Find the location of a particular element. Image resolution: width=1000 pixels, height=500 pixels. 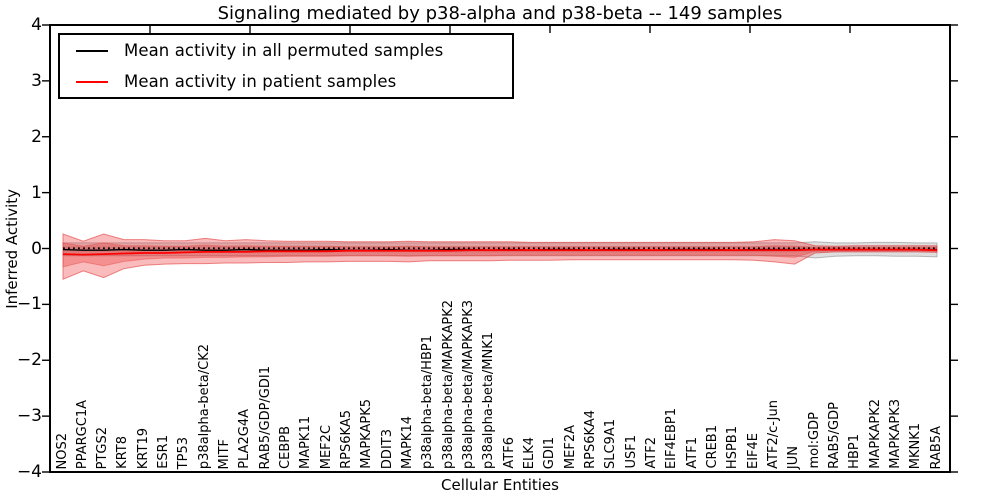

x-category-label: MAPKAPK5 is located at coordinates (367, 434).